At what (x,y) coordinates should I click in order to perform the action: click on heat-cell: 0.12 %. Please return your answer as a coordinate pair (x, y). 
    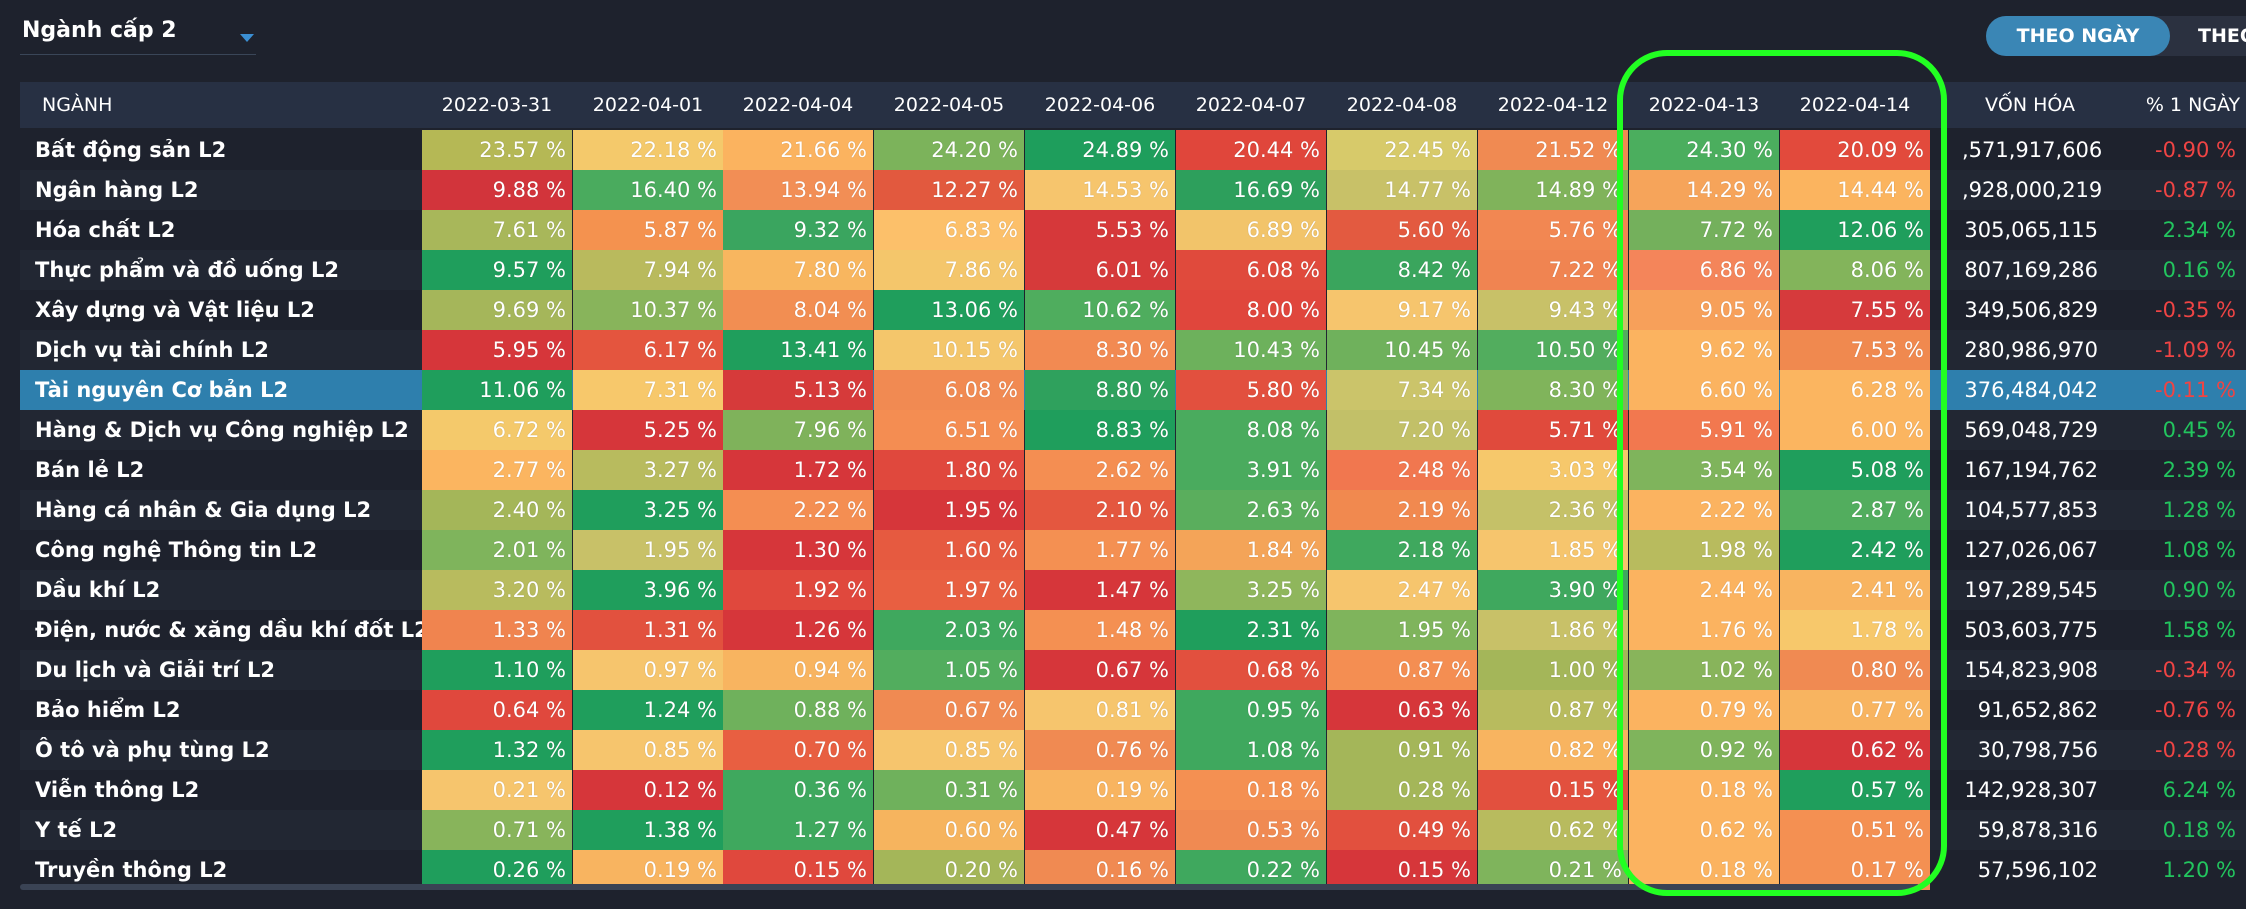
    Looking at the image, I should click on (648, 790).